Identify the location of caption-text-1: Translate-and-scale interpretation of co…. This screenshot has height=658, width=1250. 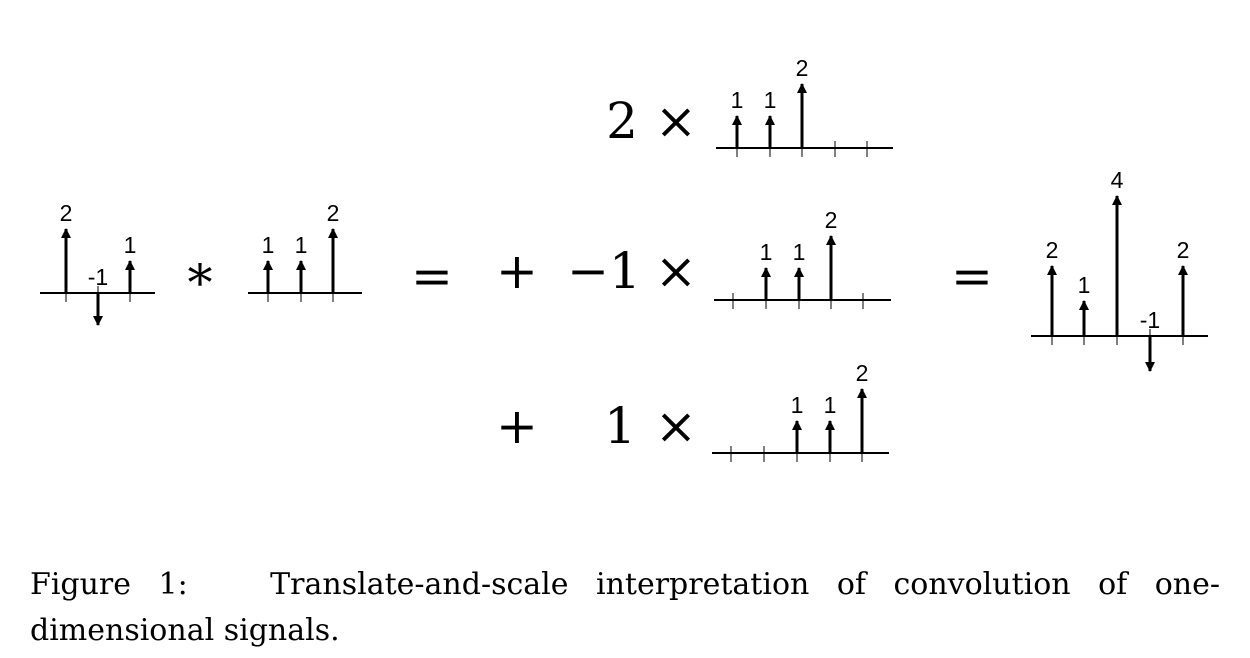
(745, 584).